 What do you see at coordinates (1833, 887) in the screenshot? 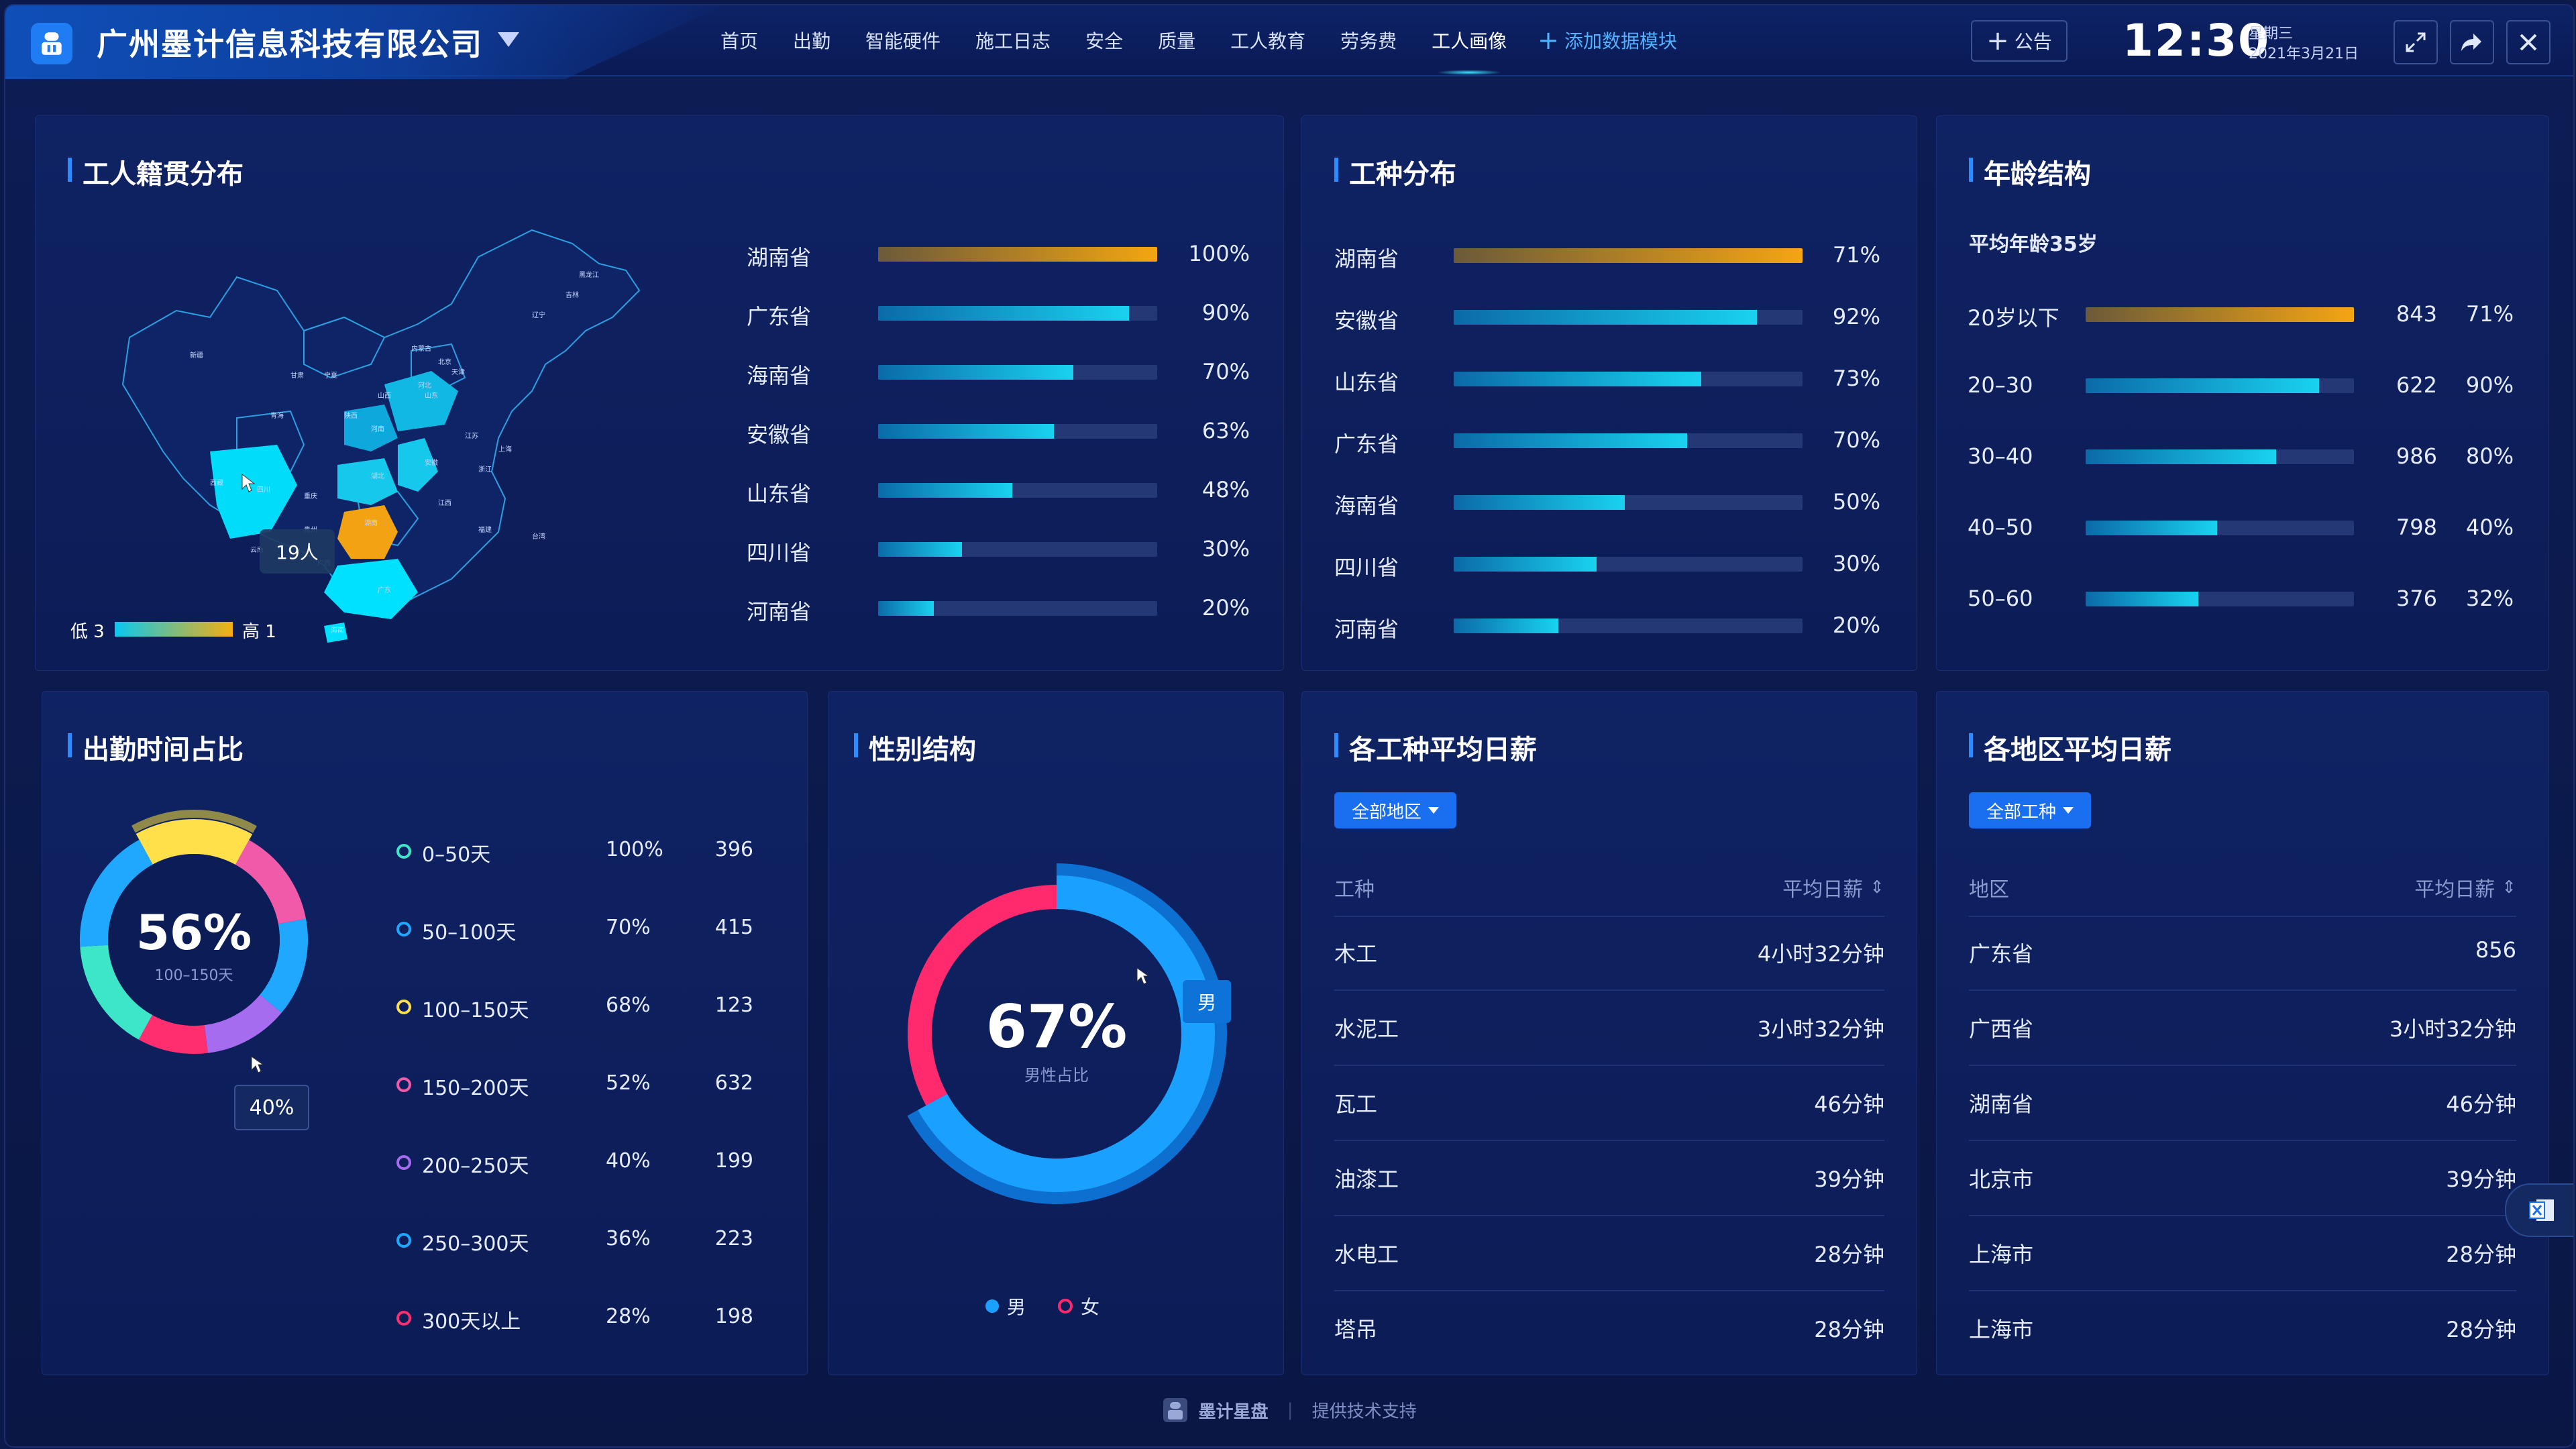
I see `trade-wage-col-wage: 平均日薪 ⇕` at bounding box center [1833, 887].